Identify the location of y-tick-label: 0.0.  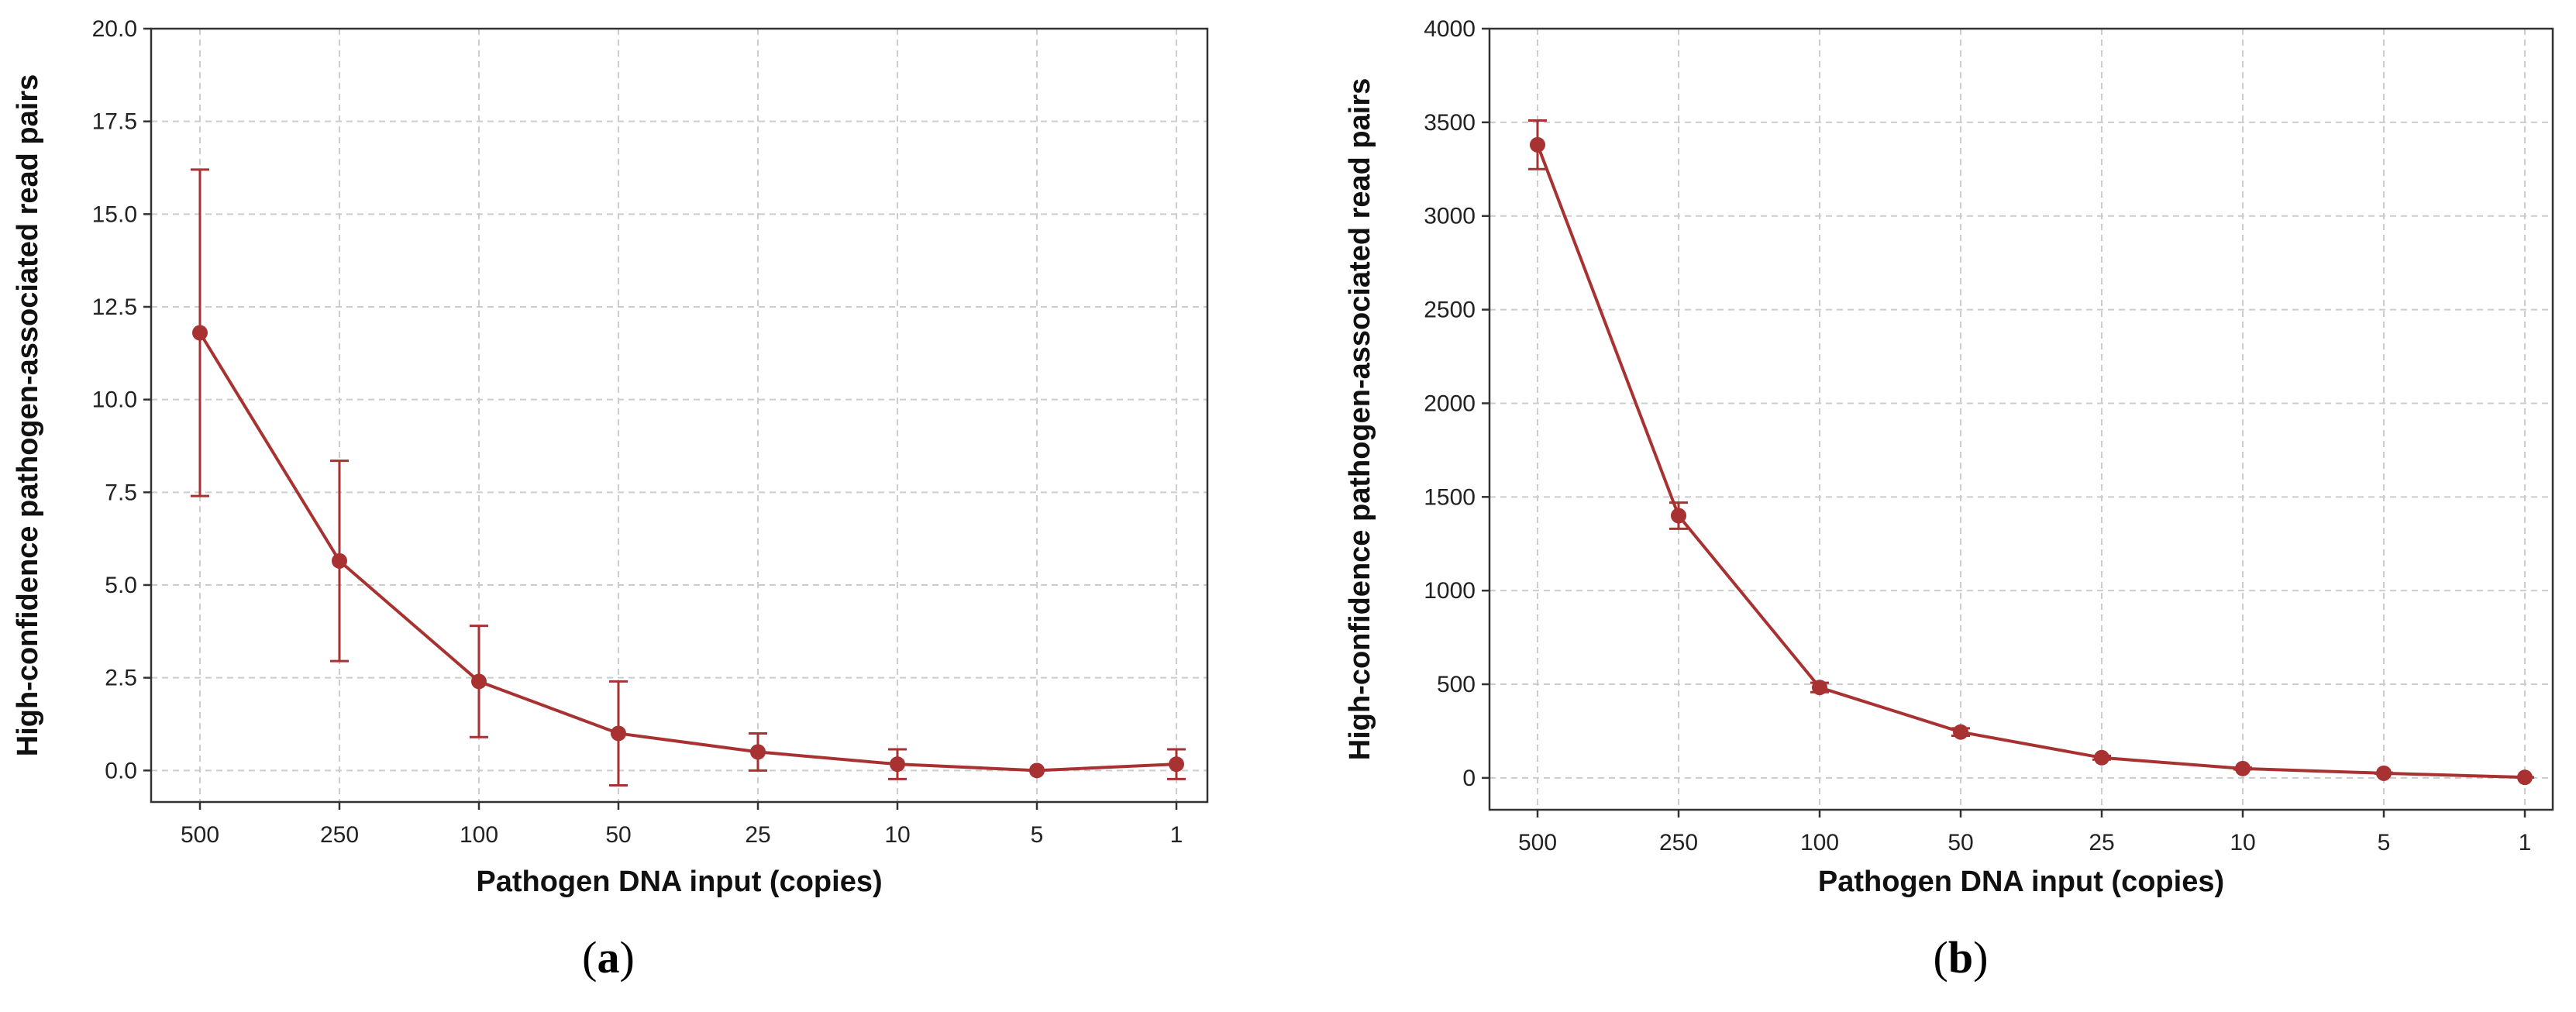
(121, 770).